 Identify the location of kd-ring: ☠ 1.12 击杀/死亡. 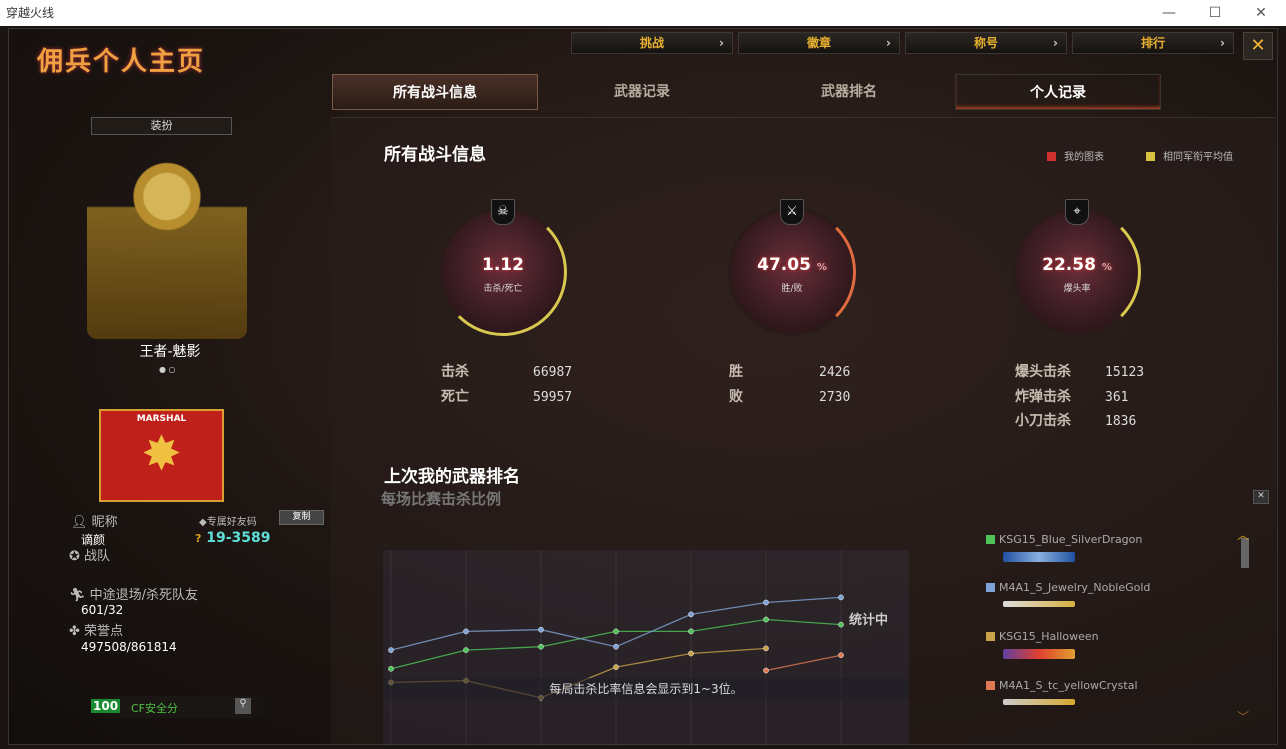
(503, 267).